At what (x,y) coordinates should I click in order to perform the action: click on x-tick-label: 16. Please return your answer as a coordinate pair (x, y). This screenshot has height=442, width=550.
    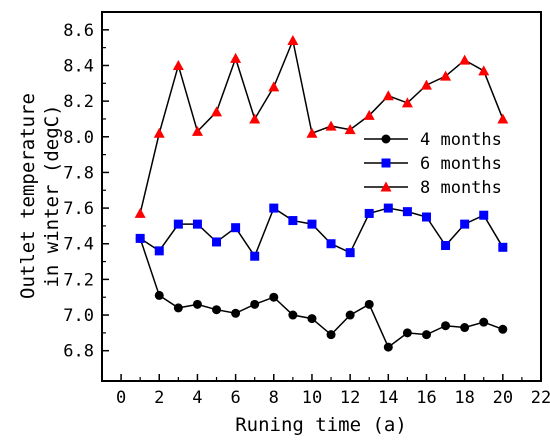
    Looking at the image, I should click on (426, 398).